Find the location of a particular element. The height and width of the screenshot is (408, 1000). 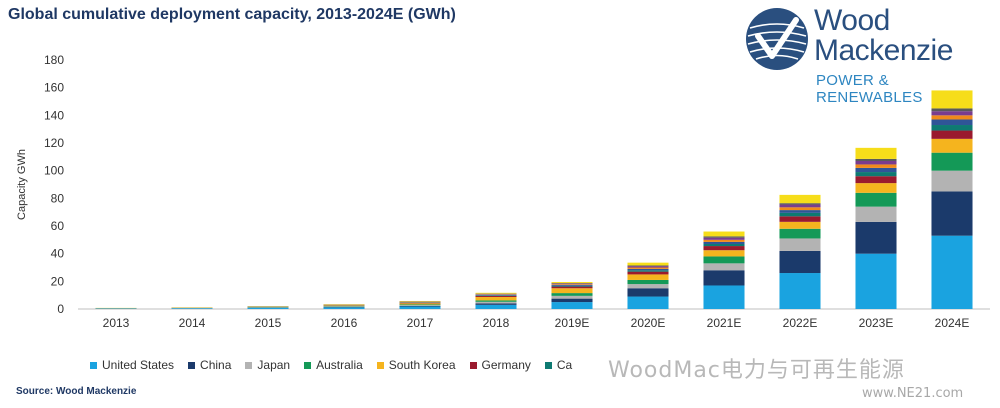

logo-tagline: POWER & RENEWABLES is located at coordinates (869, 89).